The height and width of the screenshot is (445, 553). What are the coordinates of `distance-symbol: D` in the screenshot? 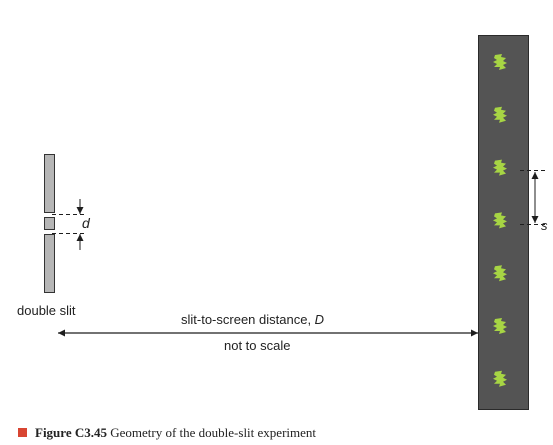 It's located at (319, 319).